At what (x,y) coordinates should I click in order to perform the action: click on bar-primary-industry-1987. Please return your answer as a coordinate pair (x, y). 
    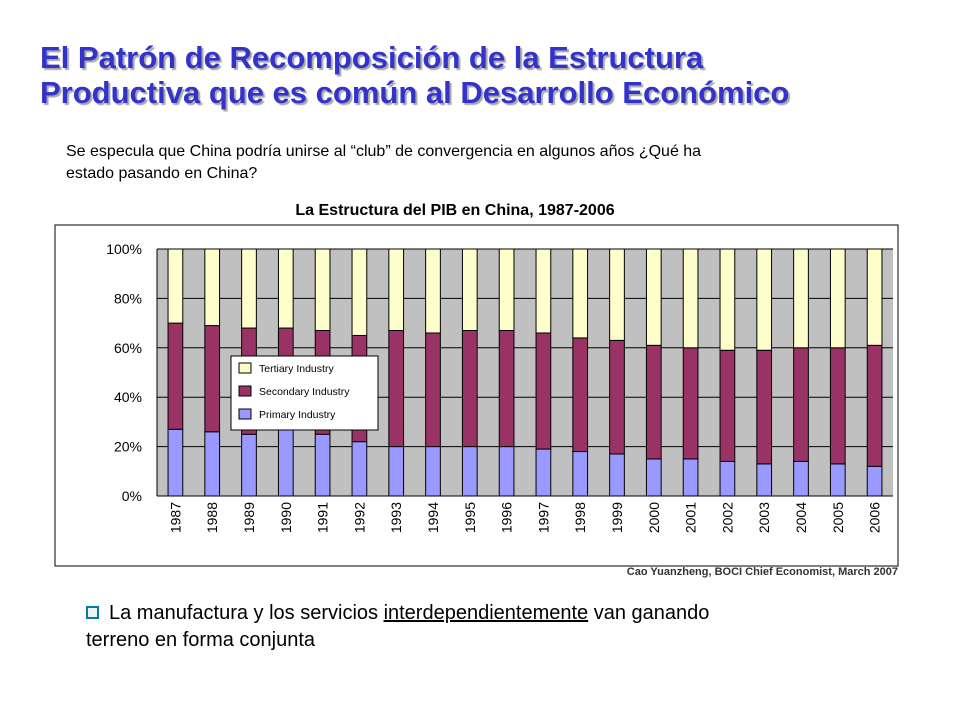
    Looking at the image, I should click on (175, 462).